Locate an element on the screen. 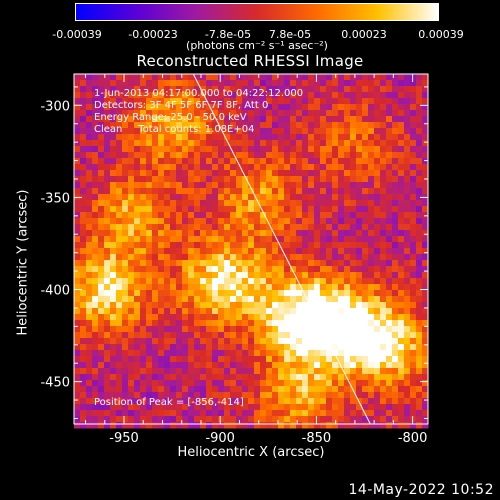 The image size is (500, 500). x-axis-label: Heliocentric X (arcsec) is located at coordinates (251, 452).